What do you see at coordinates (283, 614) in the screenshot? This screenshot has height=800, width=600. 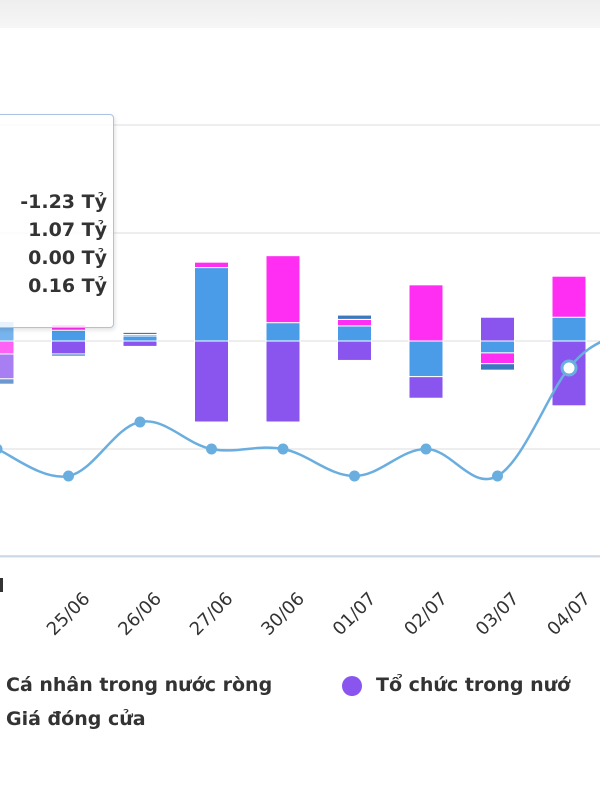 I see `x-tick-label: 30/06` at bounding box center [283, 614].